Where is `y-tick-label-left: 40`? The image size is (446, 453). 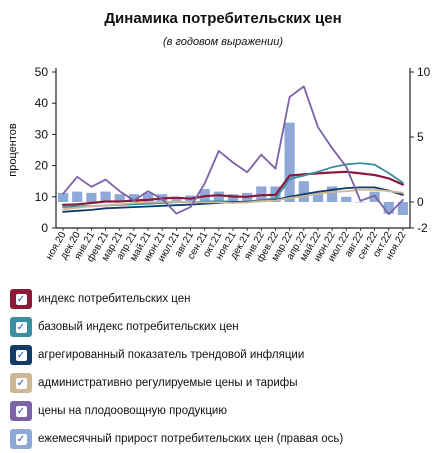 y-tick-label-left: 40 is located at coordinates (42, 103).